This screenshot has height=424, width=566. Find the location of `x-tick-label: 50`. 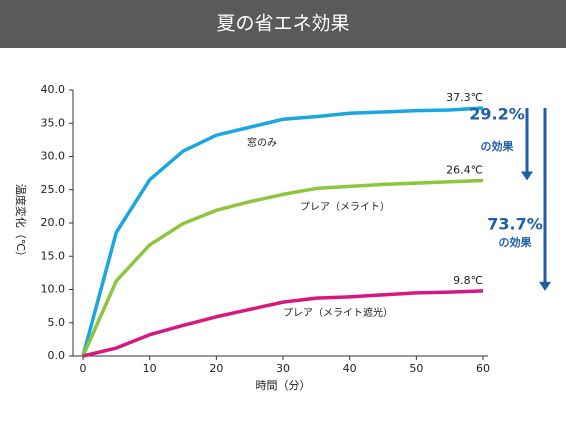

x-tick-label: 50 is located at coordinates (416, 368).